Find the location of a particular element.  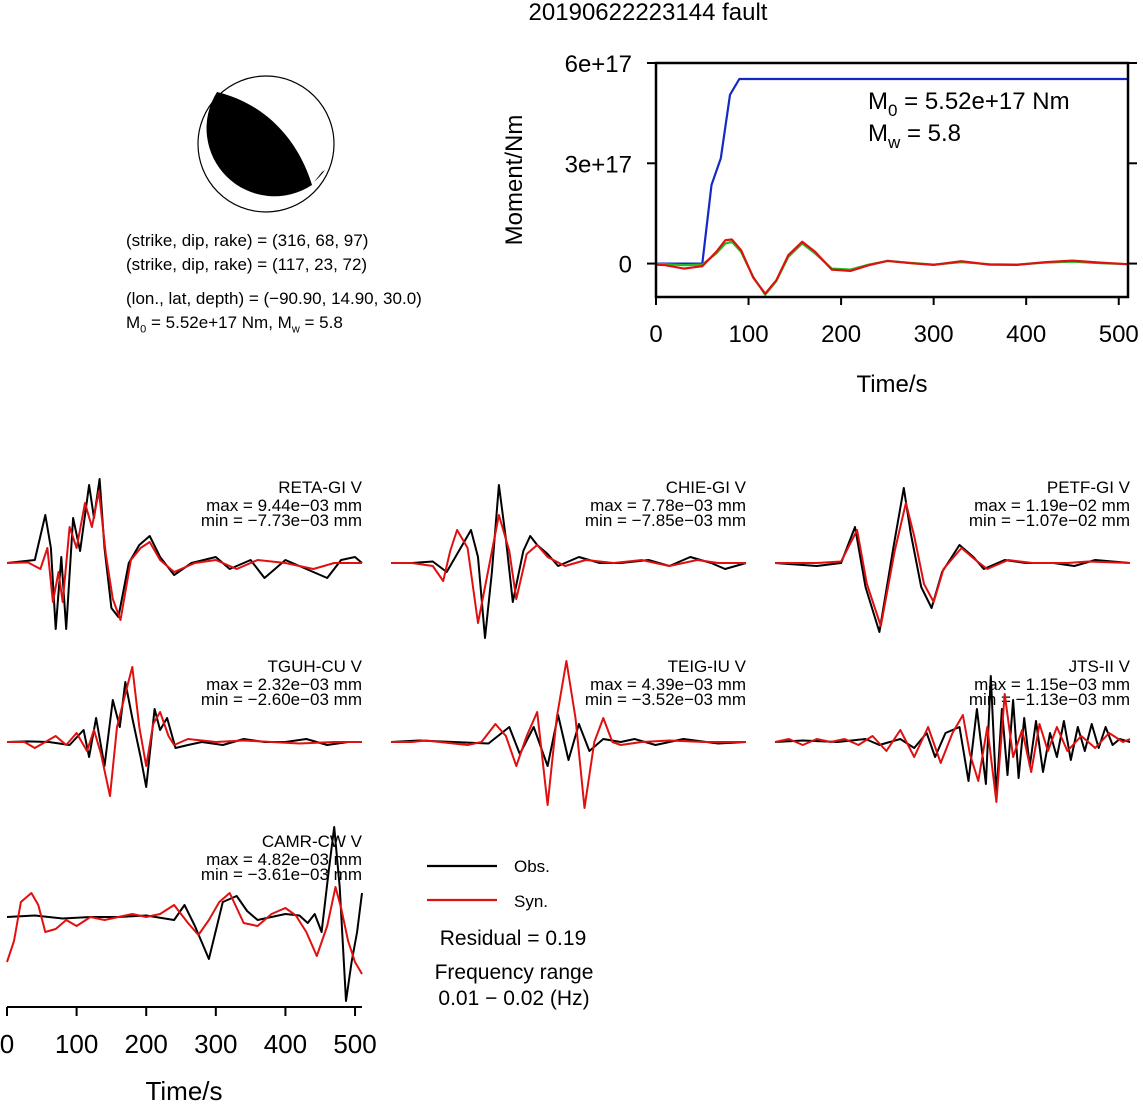

max-label: max = 7.78e−03 mm is located at coordinates (668, 505).